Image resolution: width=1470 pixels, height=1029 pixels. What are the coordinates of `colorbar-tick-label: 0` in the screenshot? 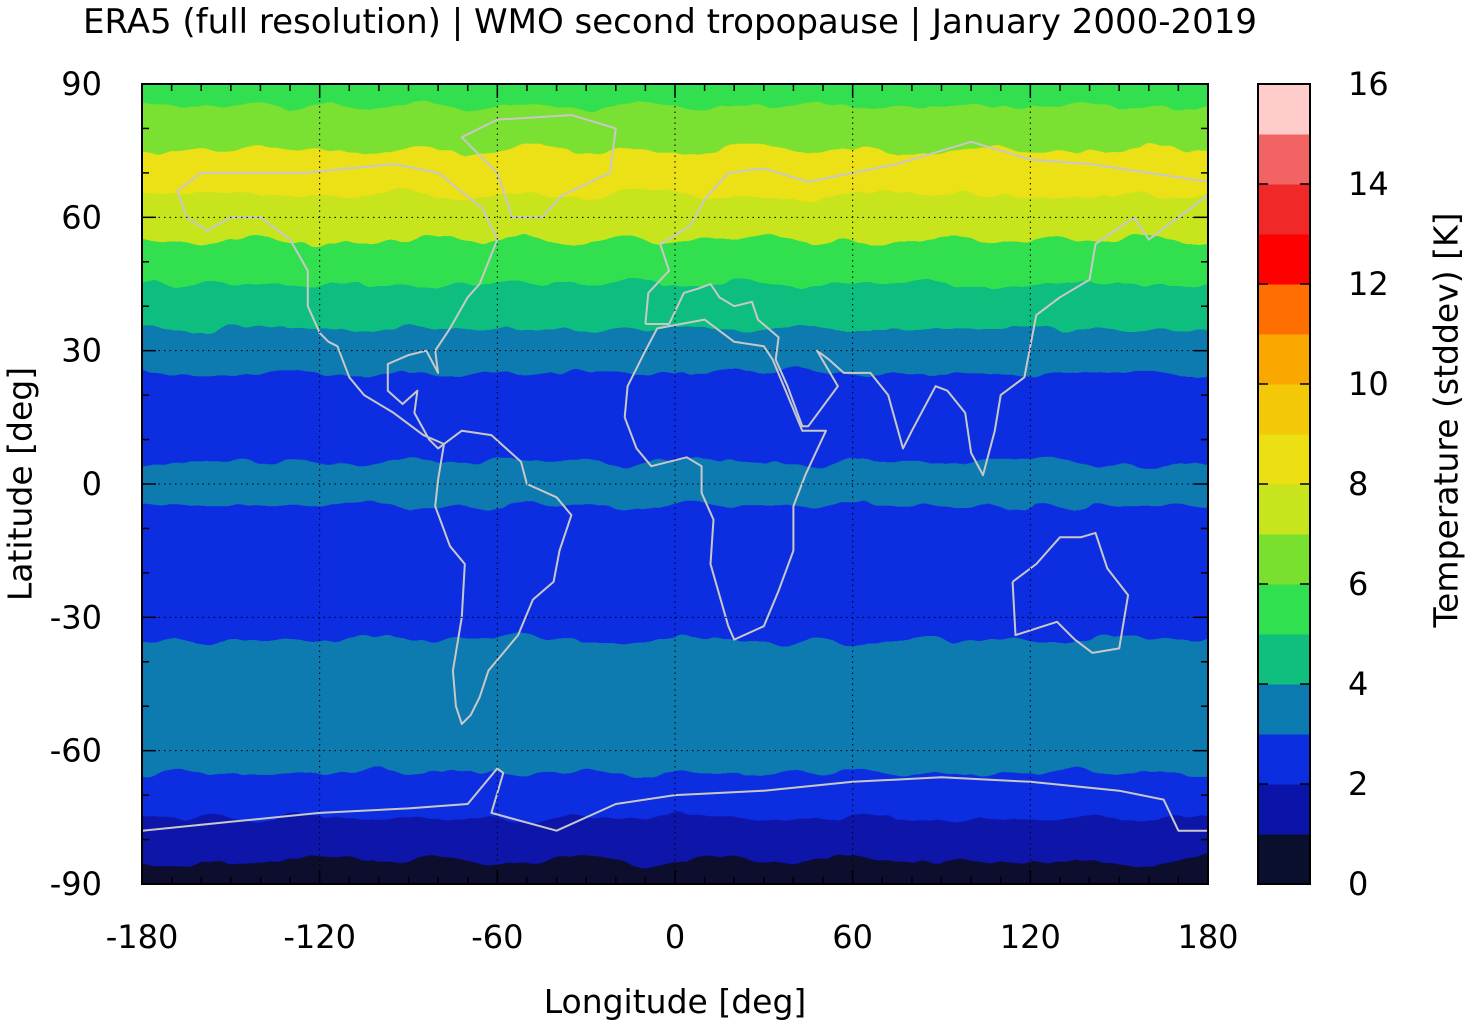 It's located at (1358, 884).